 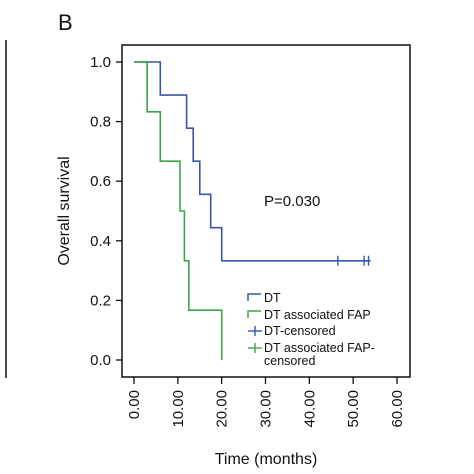 I want to click on x-tick-label: 10.00, so click(x=178, y=409).